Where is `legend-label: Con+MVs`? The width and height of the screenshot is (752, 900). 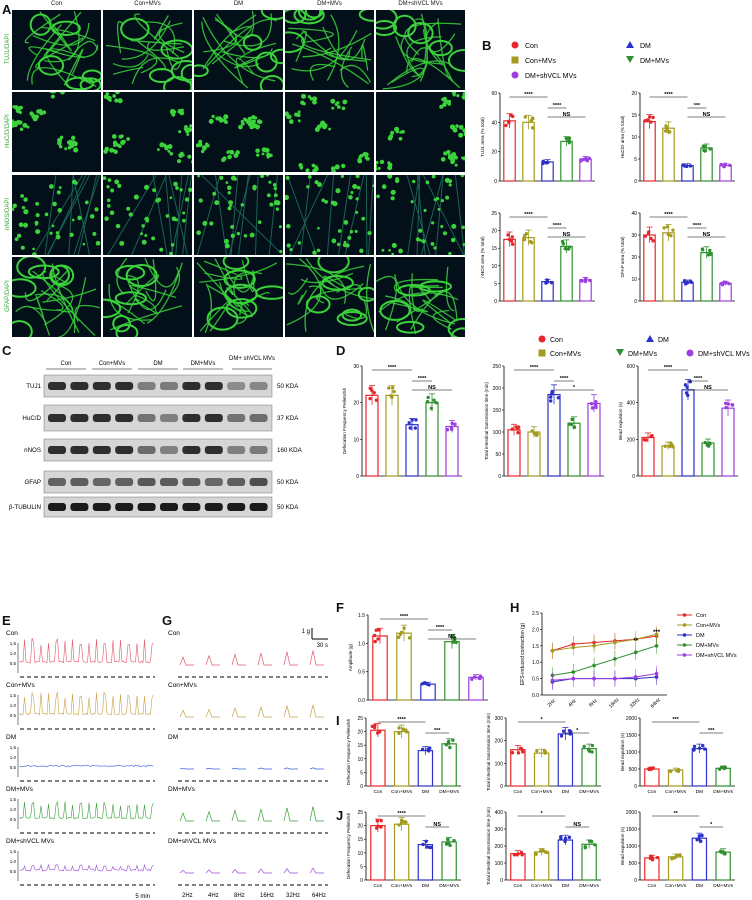
legend-label: Con+MVs is located at coordinates (565, 354).